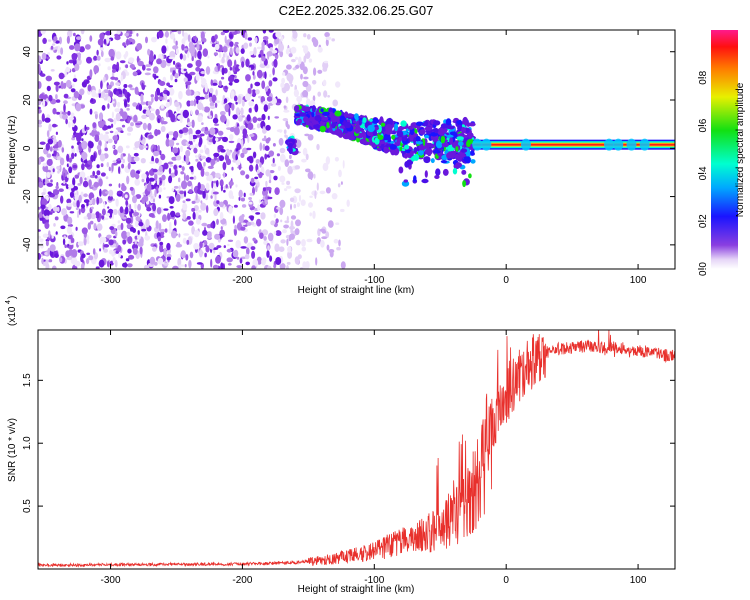 Image resolution: width=750 pixels, height=600 pixels. I want to click on snr-ytick-label: 1.0, so click(27, 443).